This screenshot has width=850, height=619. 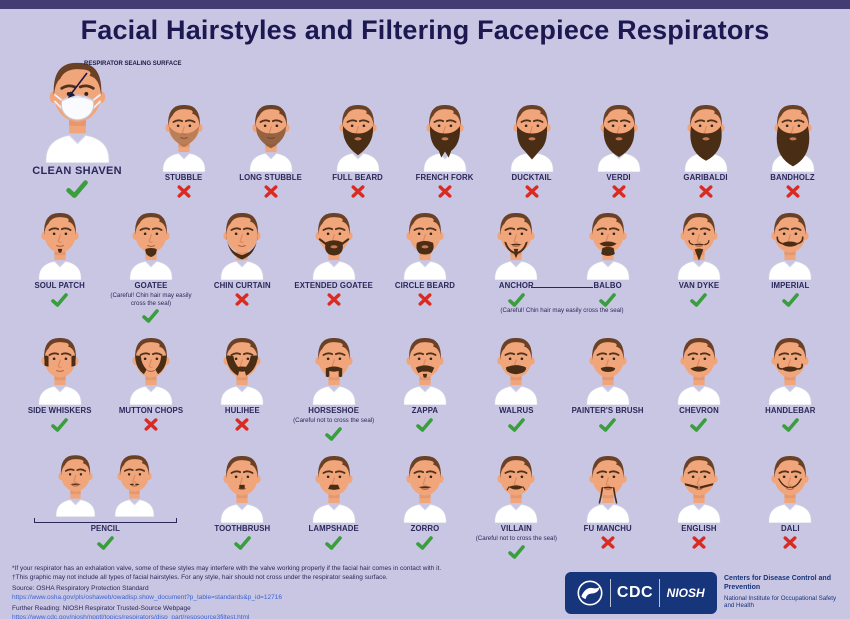 What do you see at coordinates (75, 89) in the screenshot?
I see `annotation-arrow-icon` at bounding box center [75, 89].